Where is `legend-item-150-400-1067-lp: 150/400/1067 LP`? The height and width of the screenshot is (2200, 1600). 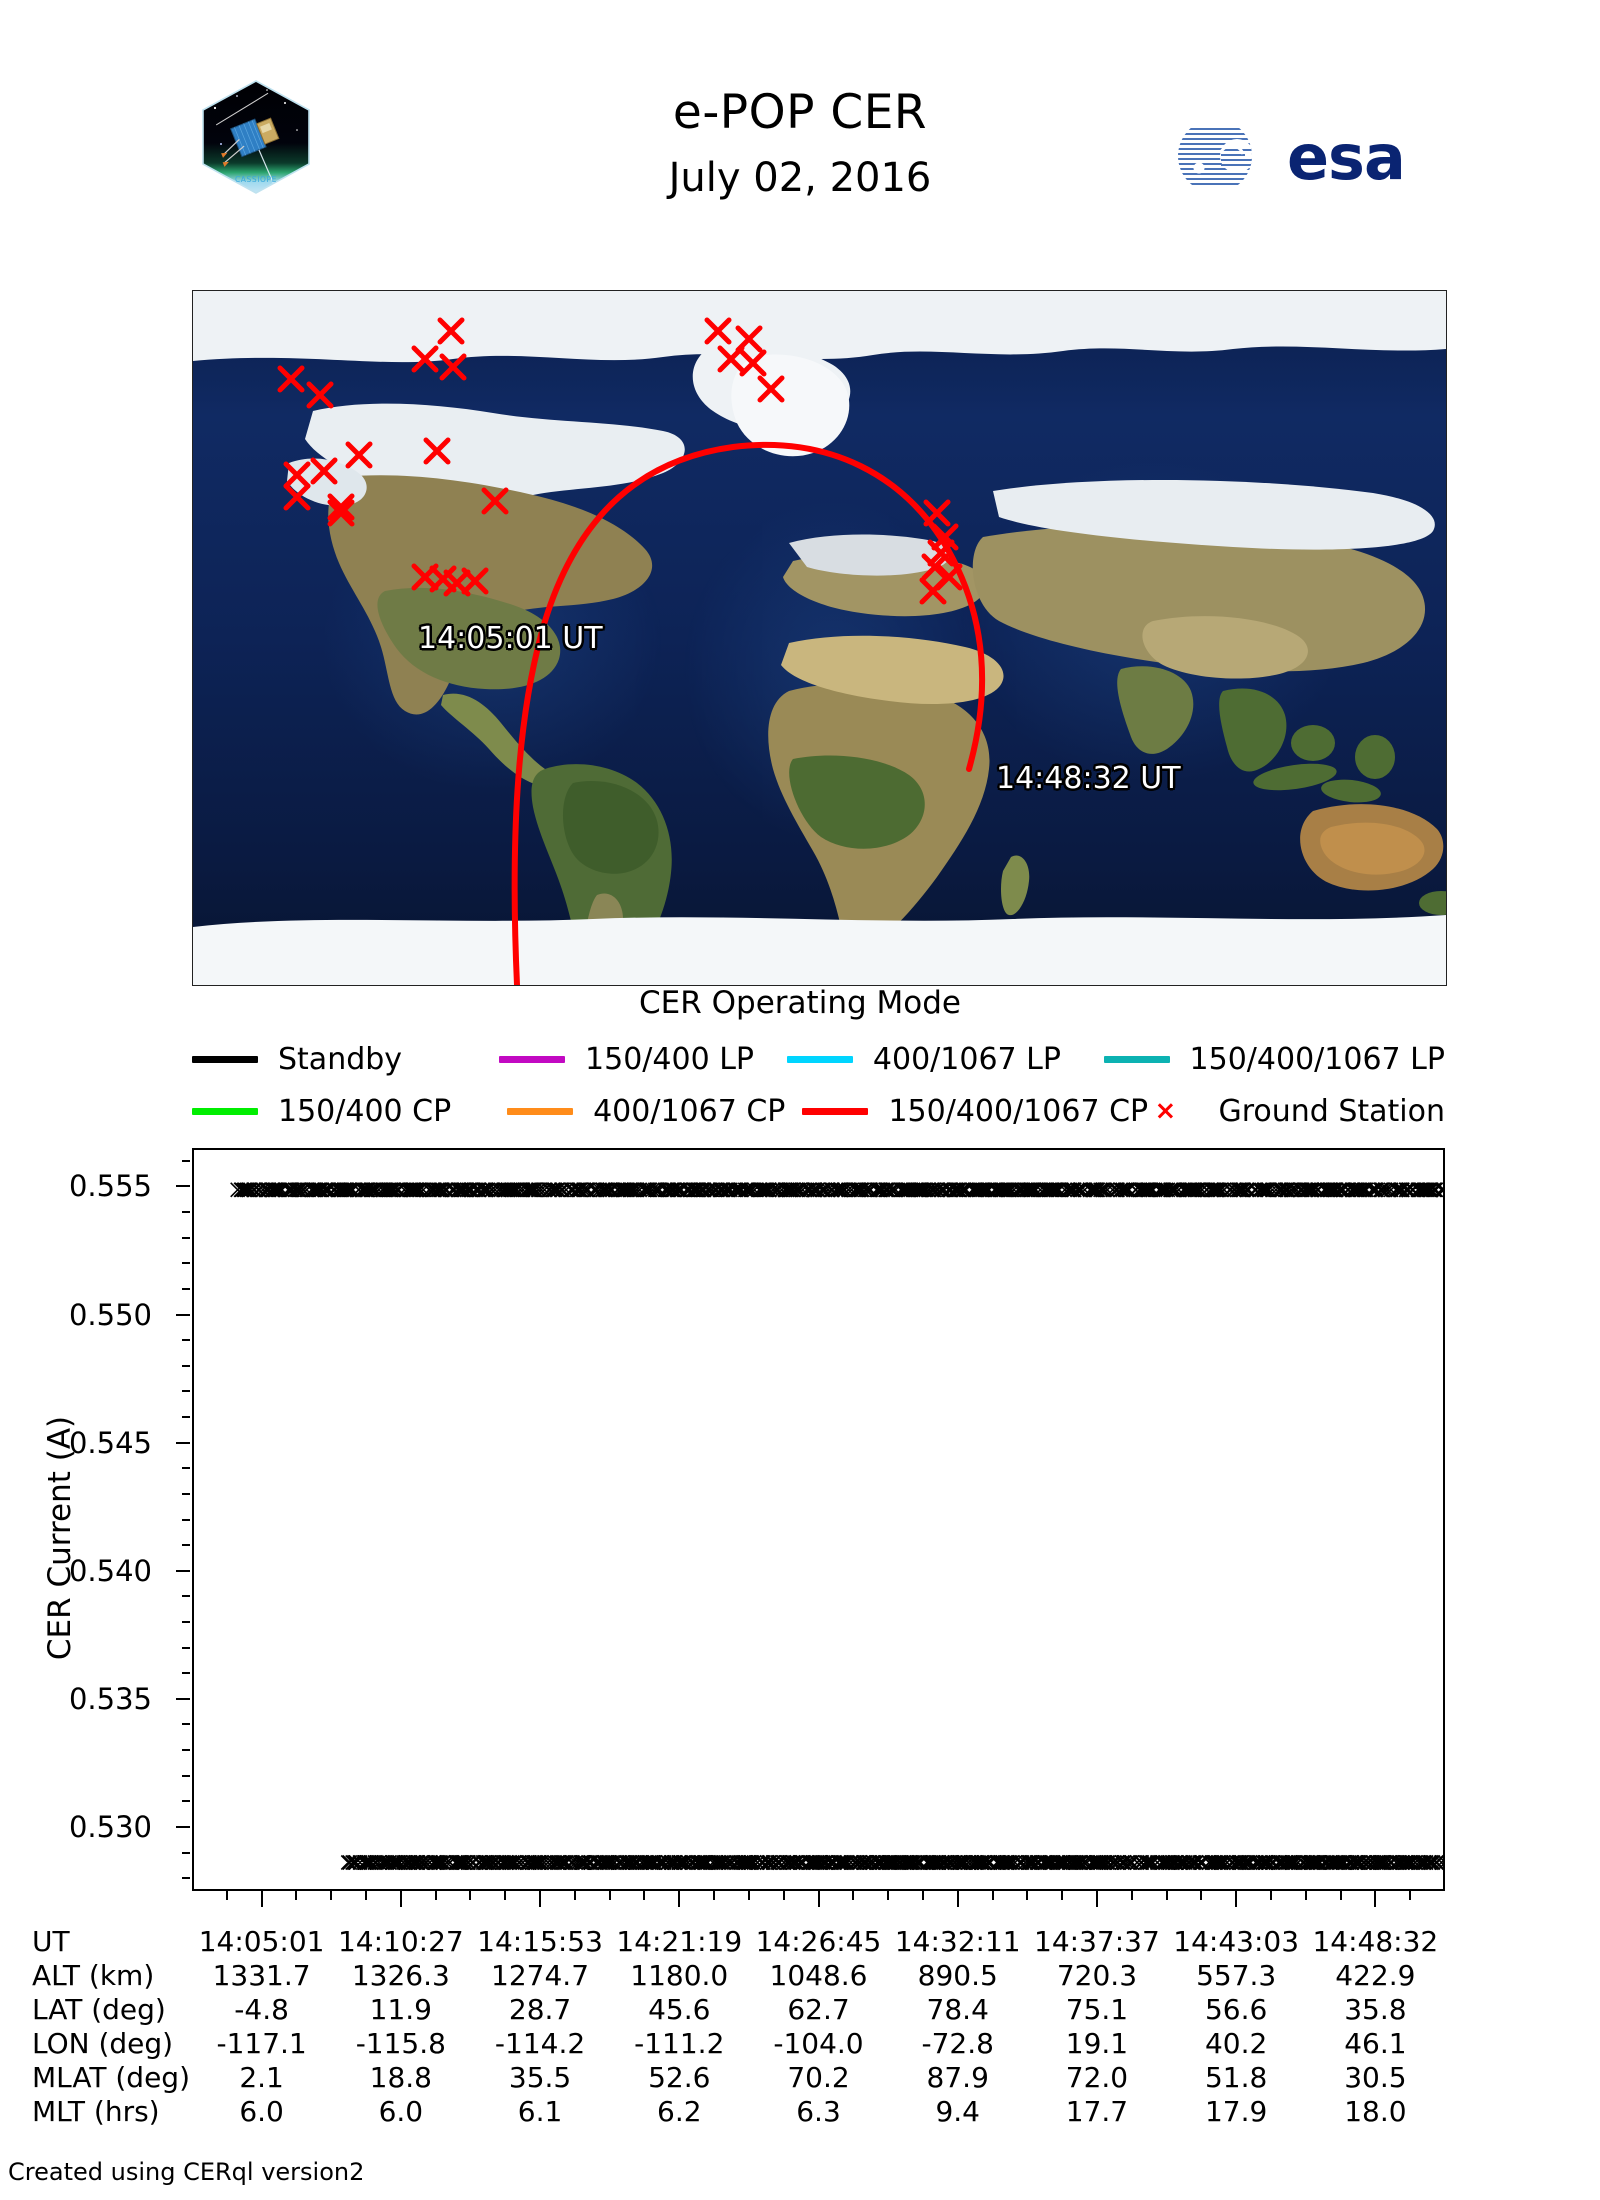
legend-item-150-400-1067-lp: 150/400/1067 LP is located at coordinates (1274, 1059).